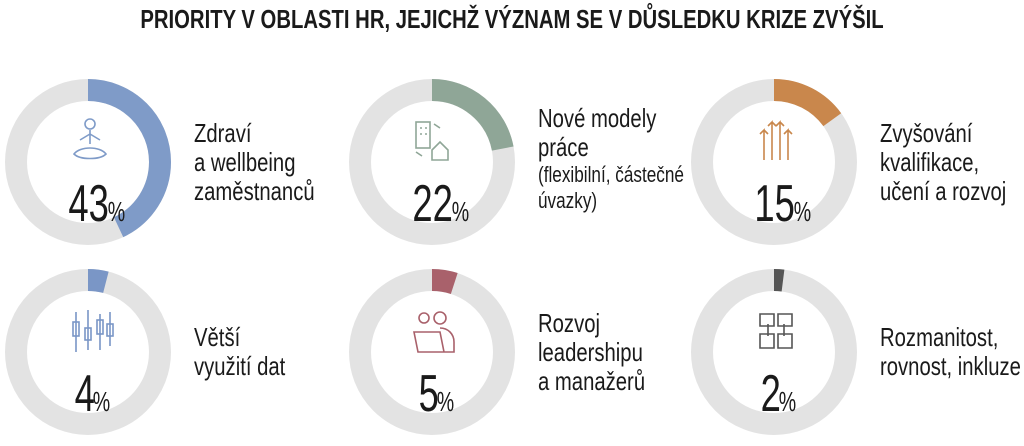  What do you see at coordinates (245, 161) in the screenshot?
I see `label-line: a wellbeing` at bounding box center [245, 161].